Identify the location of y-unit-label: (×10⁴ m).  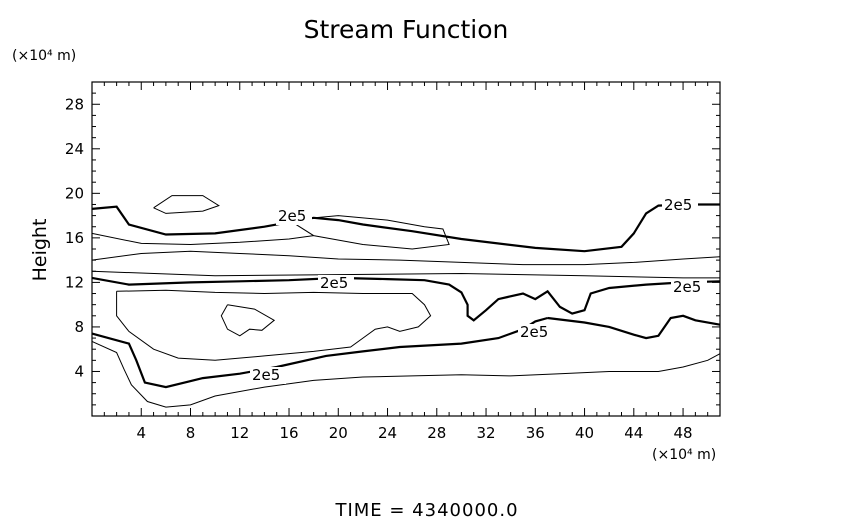
(44, 56).